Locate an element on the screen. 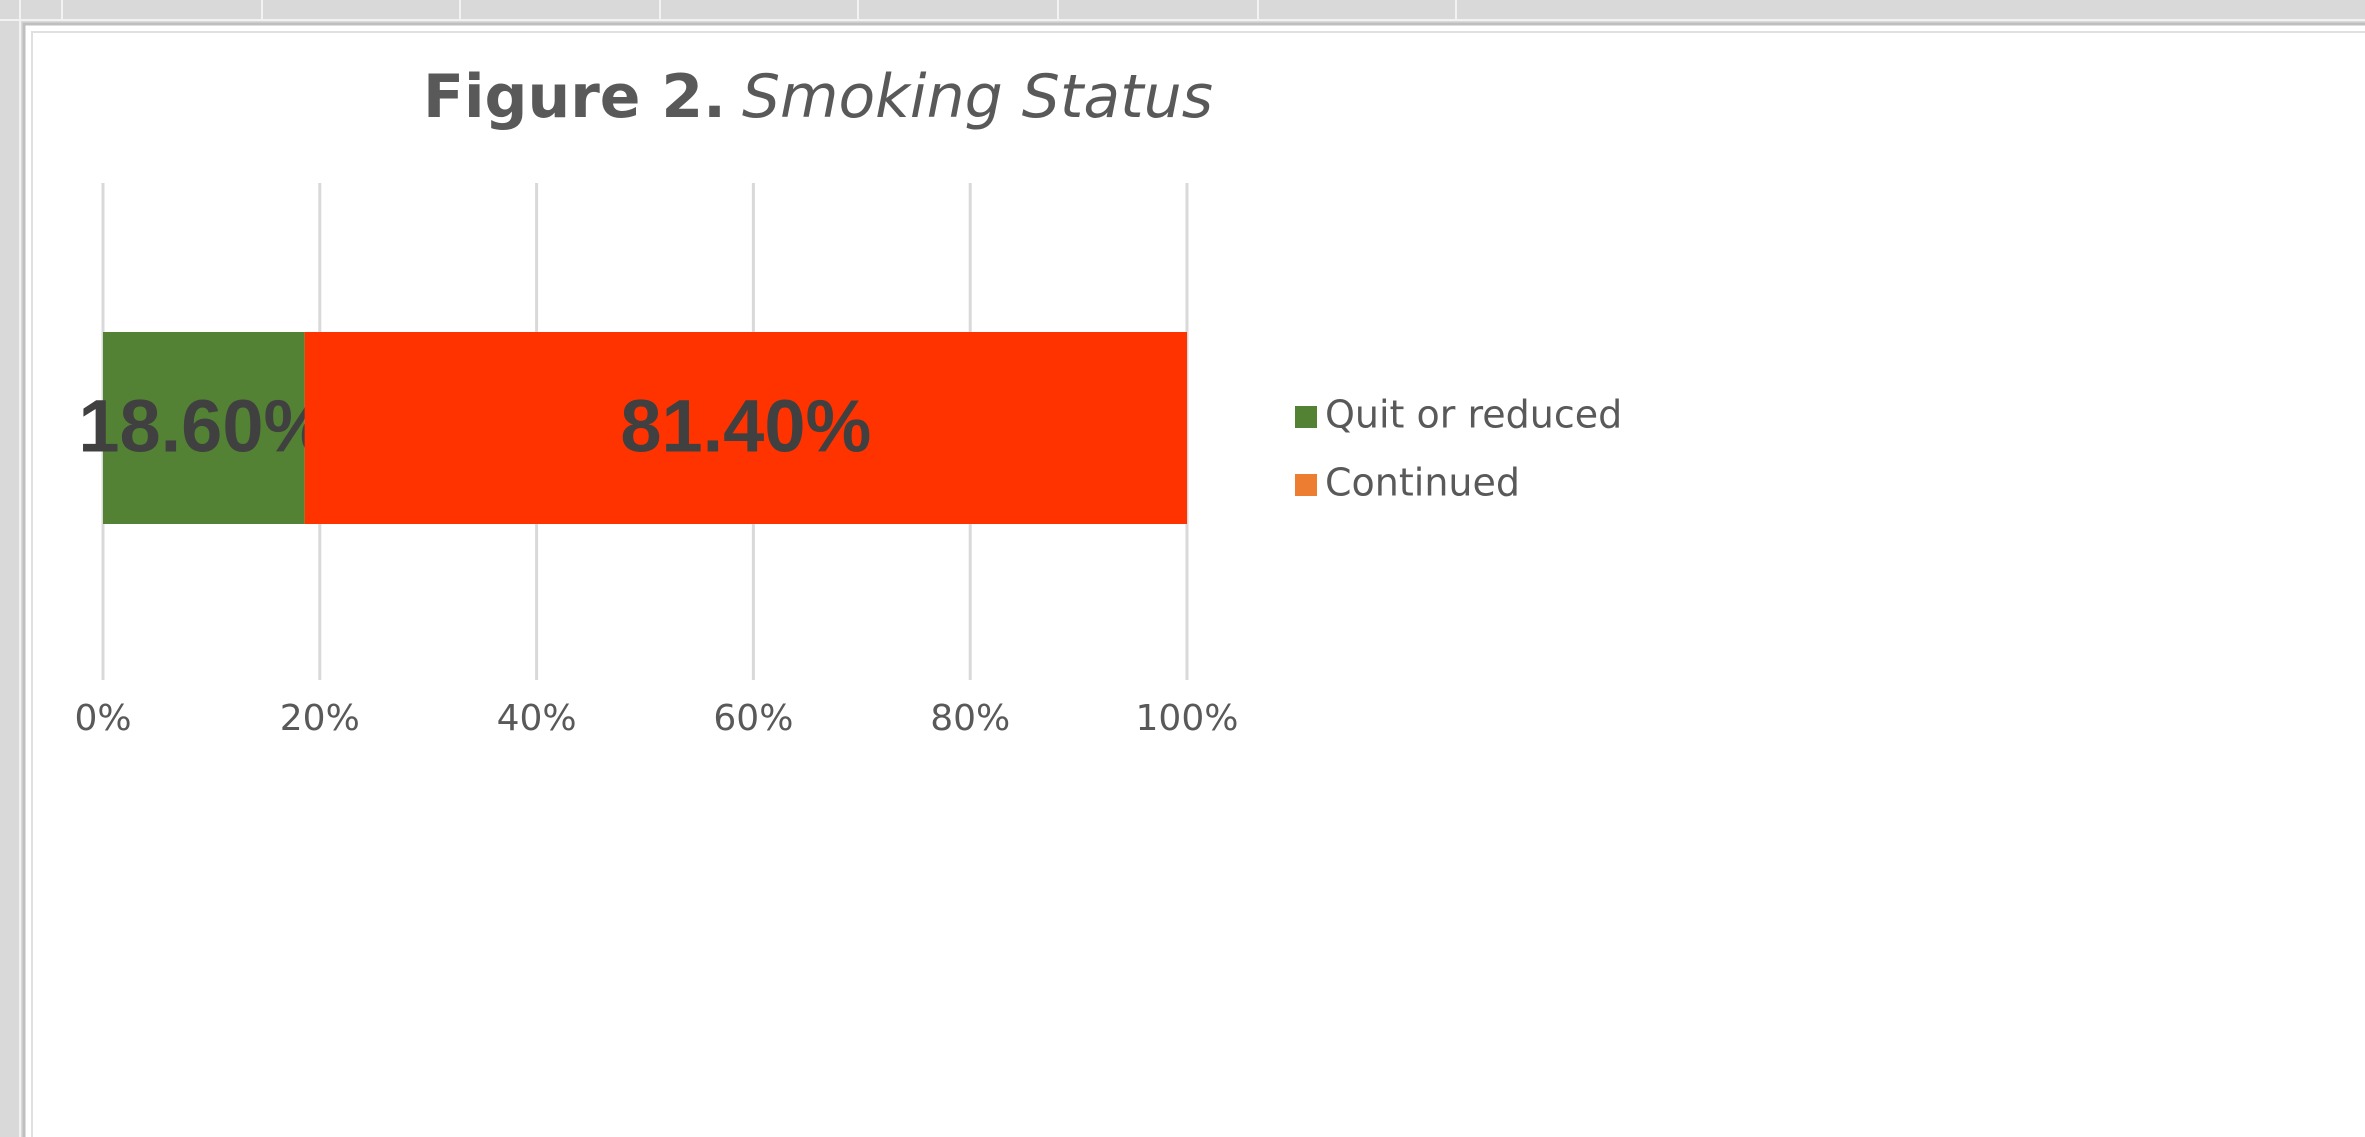 The width and height of the screenshot is (2365, 1137). figure-label: Figure 2. is located at coordinates (574, 97).